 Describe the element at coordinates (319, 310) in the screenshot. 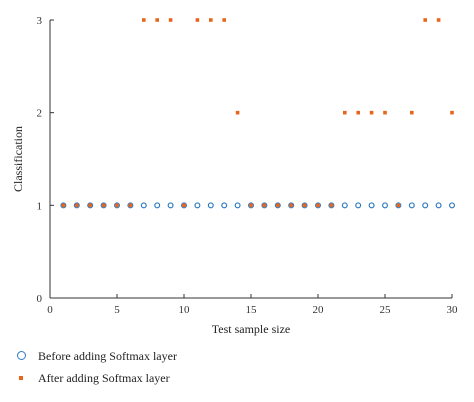

I see `x-tick-label: 20` at that location.